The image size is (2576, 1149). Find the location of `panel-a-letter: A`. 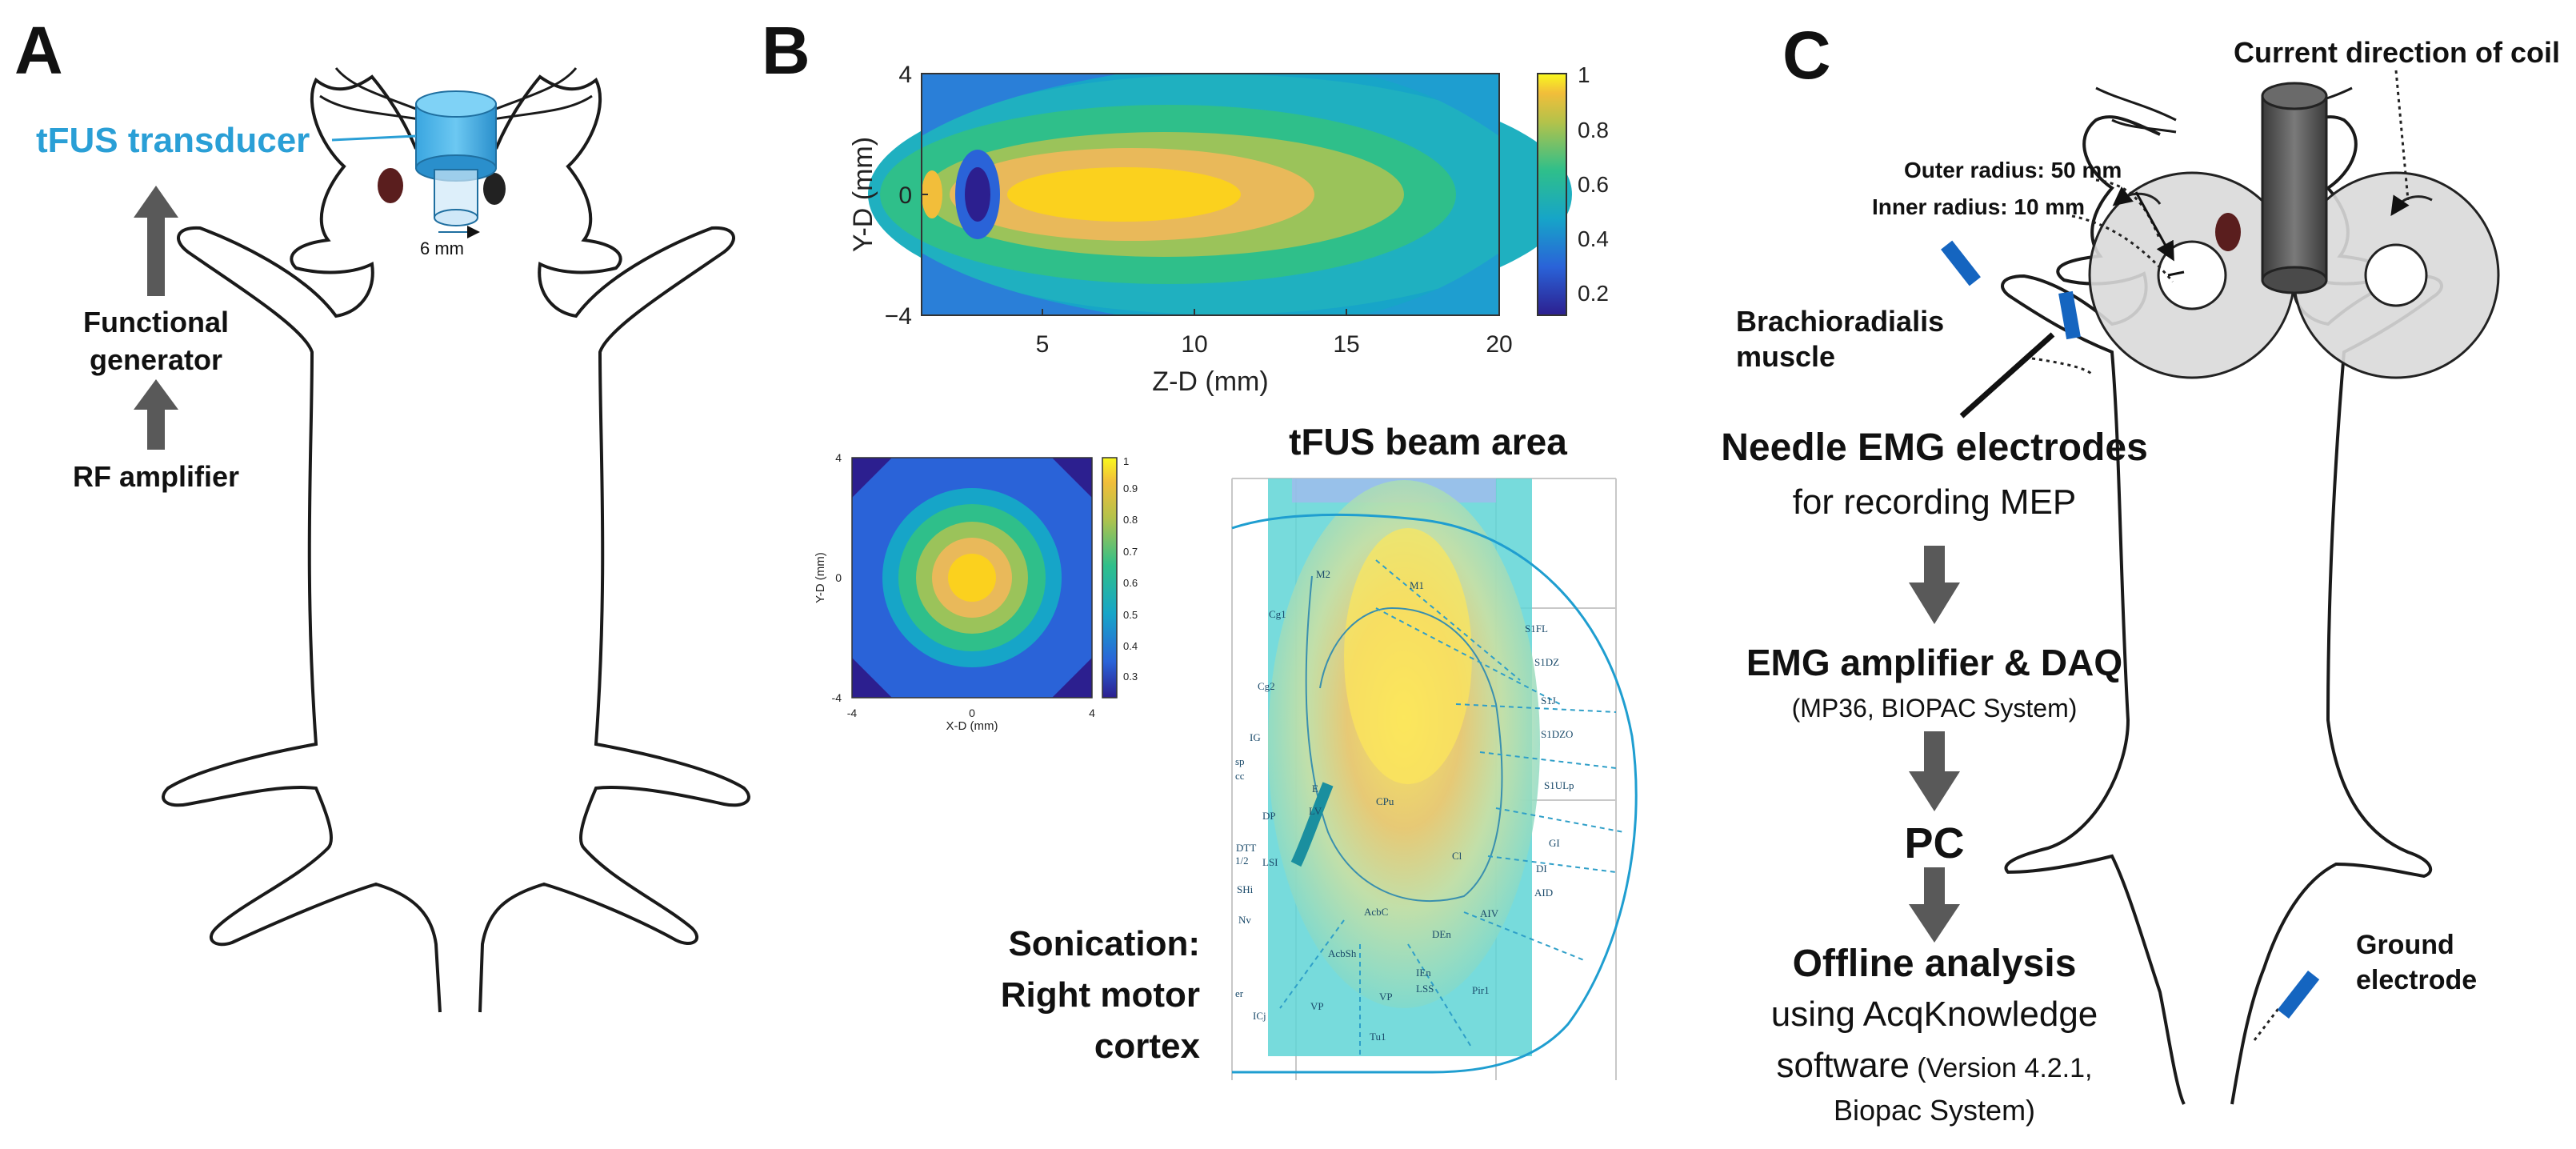

panel-a-letter: A is located at coordinates (38, 50).